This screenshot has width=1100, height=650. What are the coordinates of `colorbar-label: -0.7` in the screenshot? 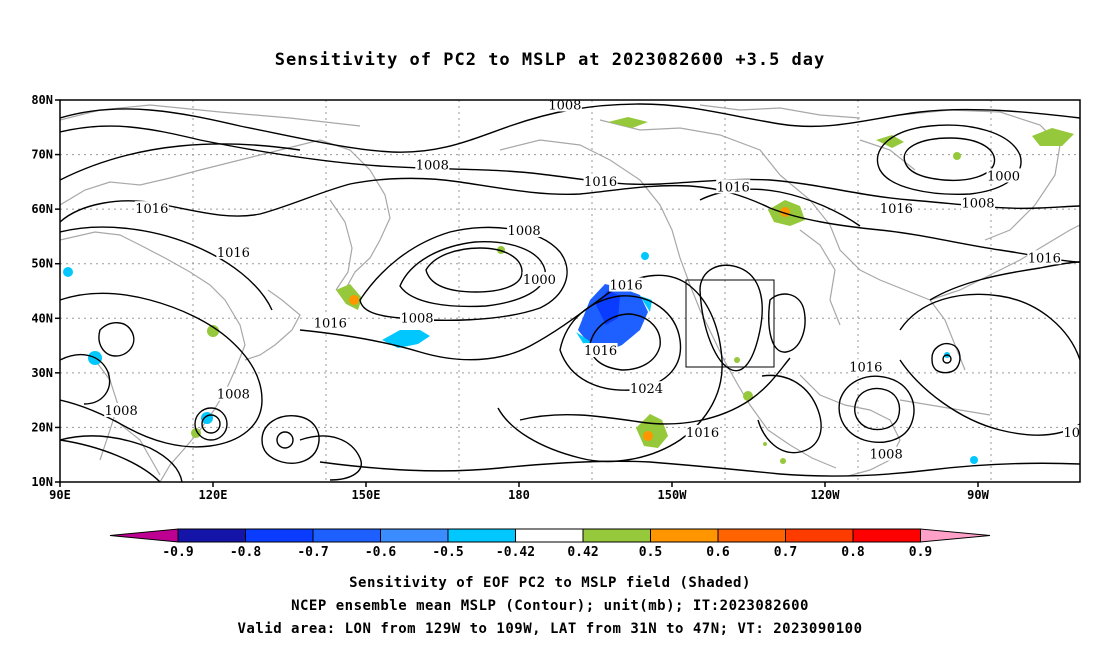 It's located at (312, 552).